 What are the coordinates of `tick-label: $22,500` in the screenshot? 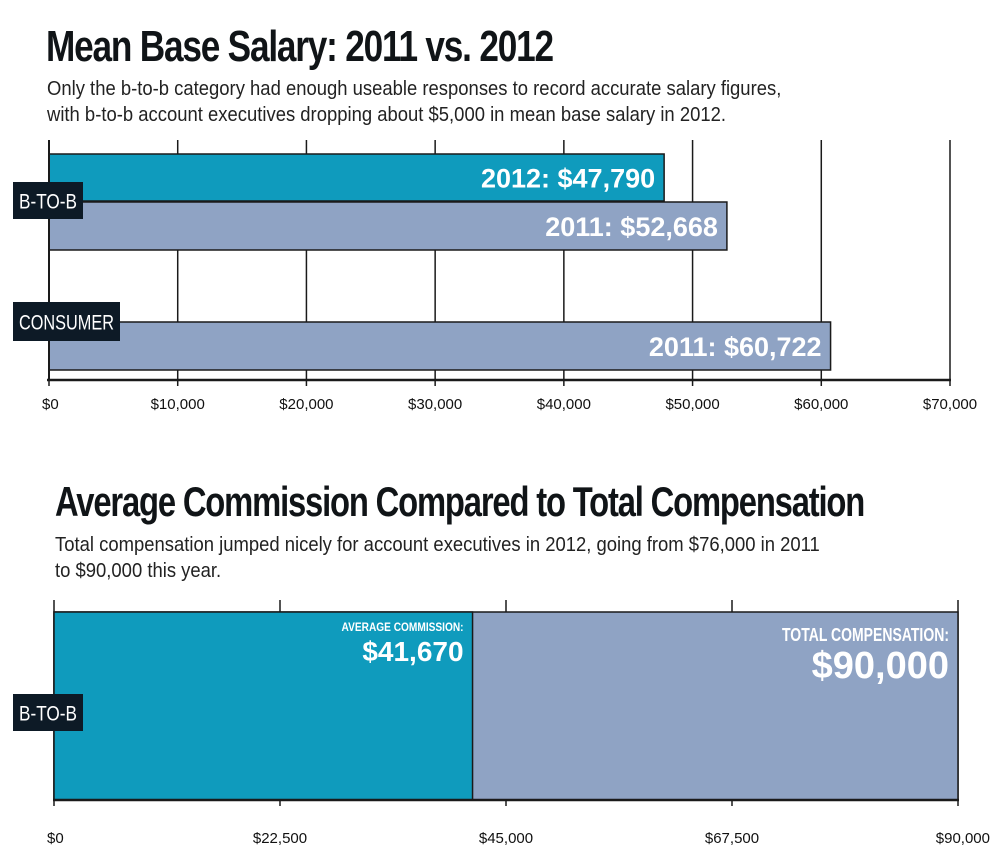 It's located at (280, 838).